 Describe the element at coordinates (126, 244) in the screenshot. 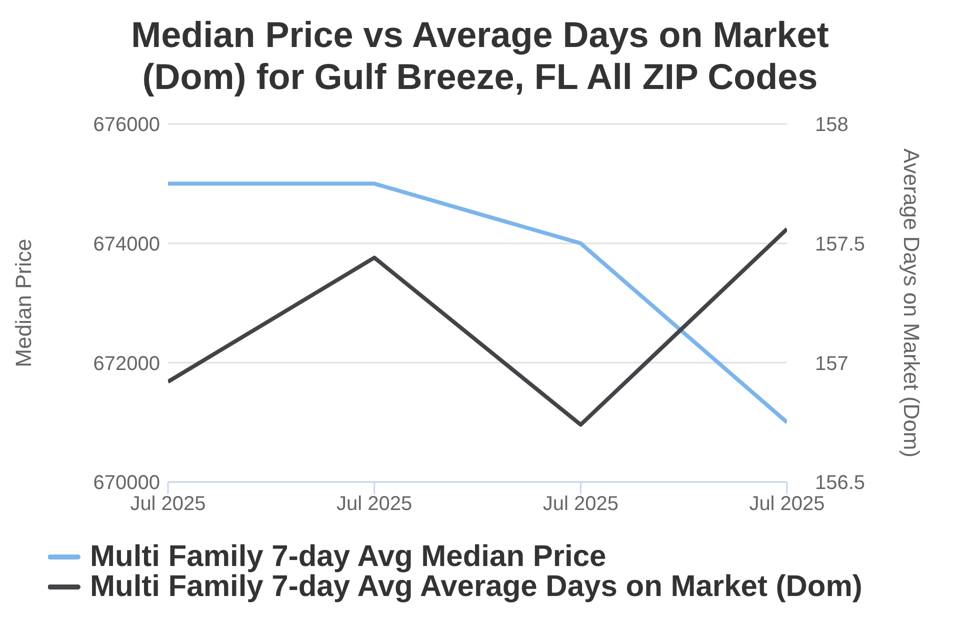

I see `y-tick-label: 674000` at that location.